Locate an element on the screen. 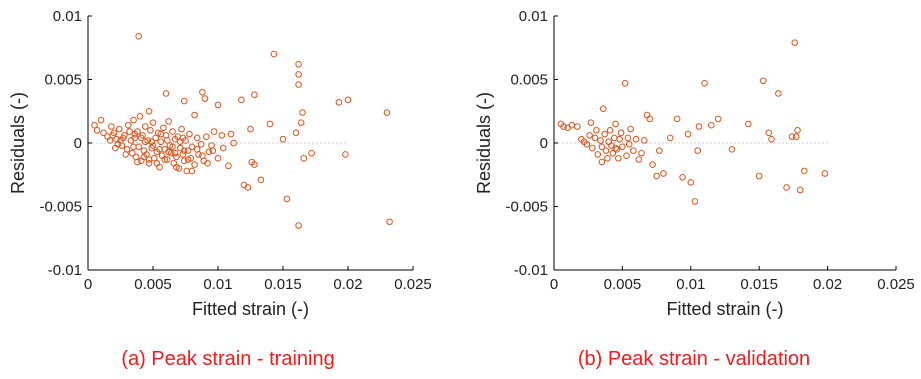 This screenshot has width=921, height=379. y-tick-label: 0 is located at coordinates (544, 143).